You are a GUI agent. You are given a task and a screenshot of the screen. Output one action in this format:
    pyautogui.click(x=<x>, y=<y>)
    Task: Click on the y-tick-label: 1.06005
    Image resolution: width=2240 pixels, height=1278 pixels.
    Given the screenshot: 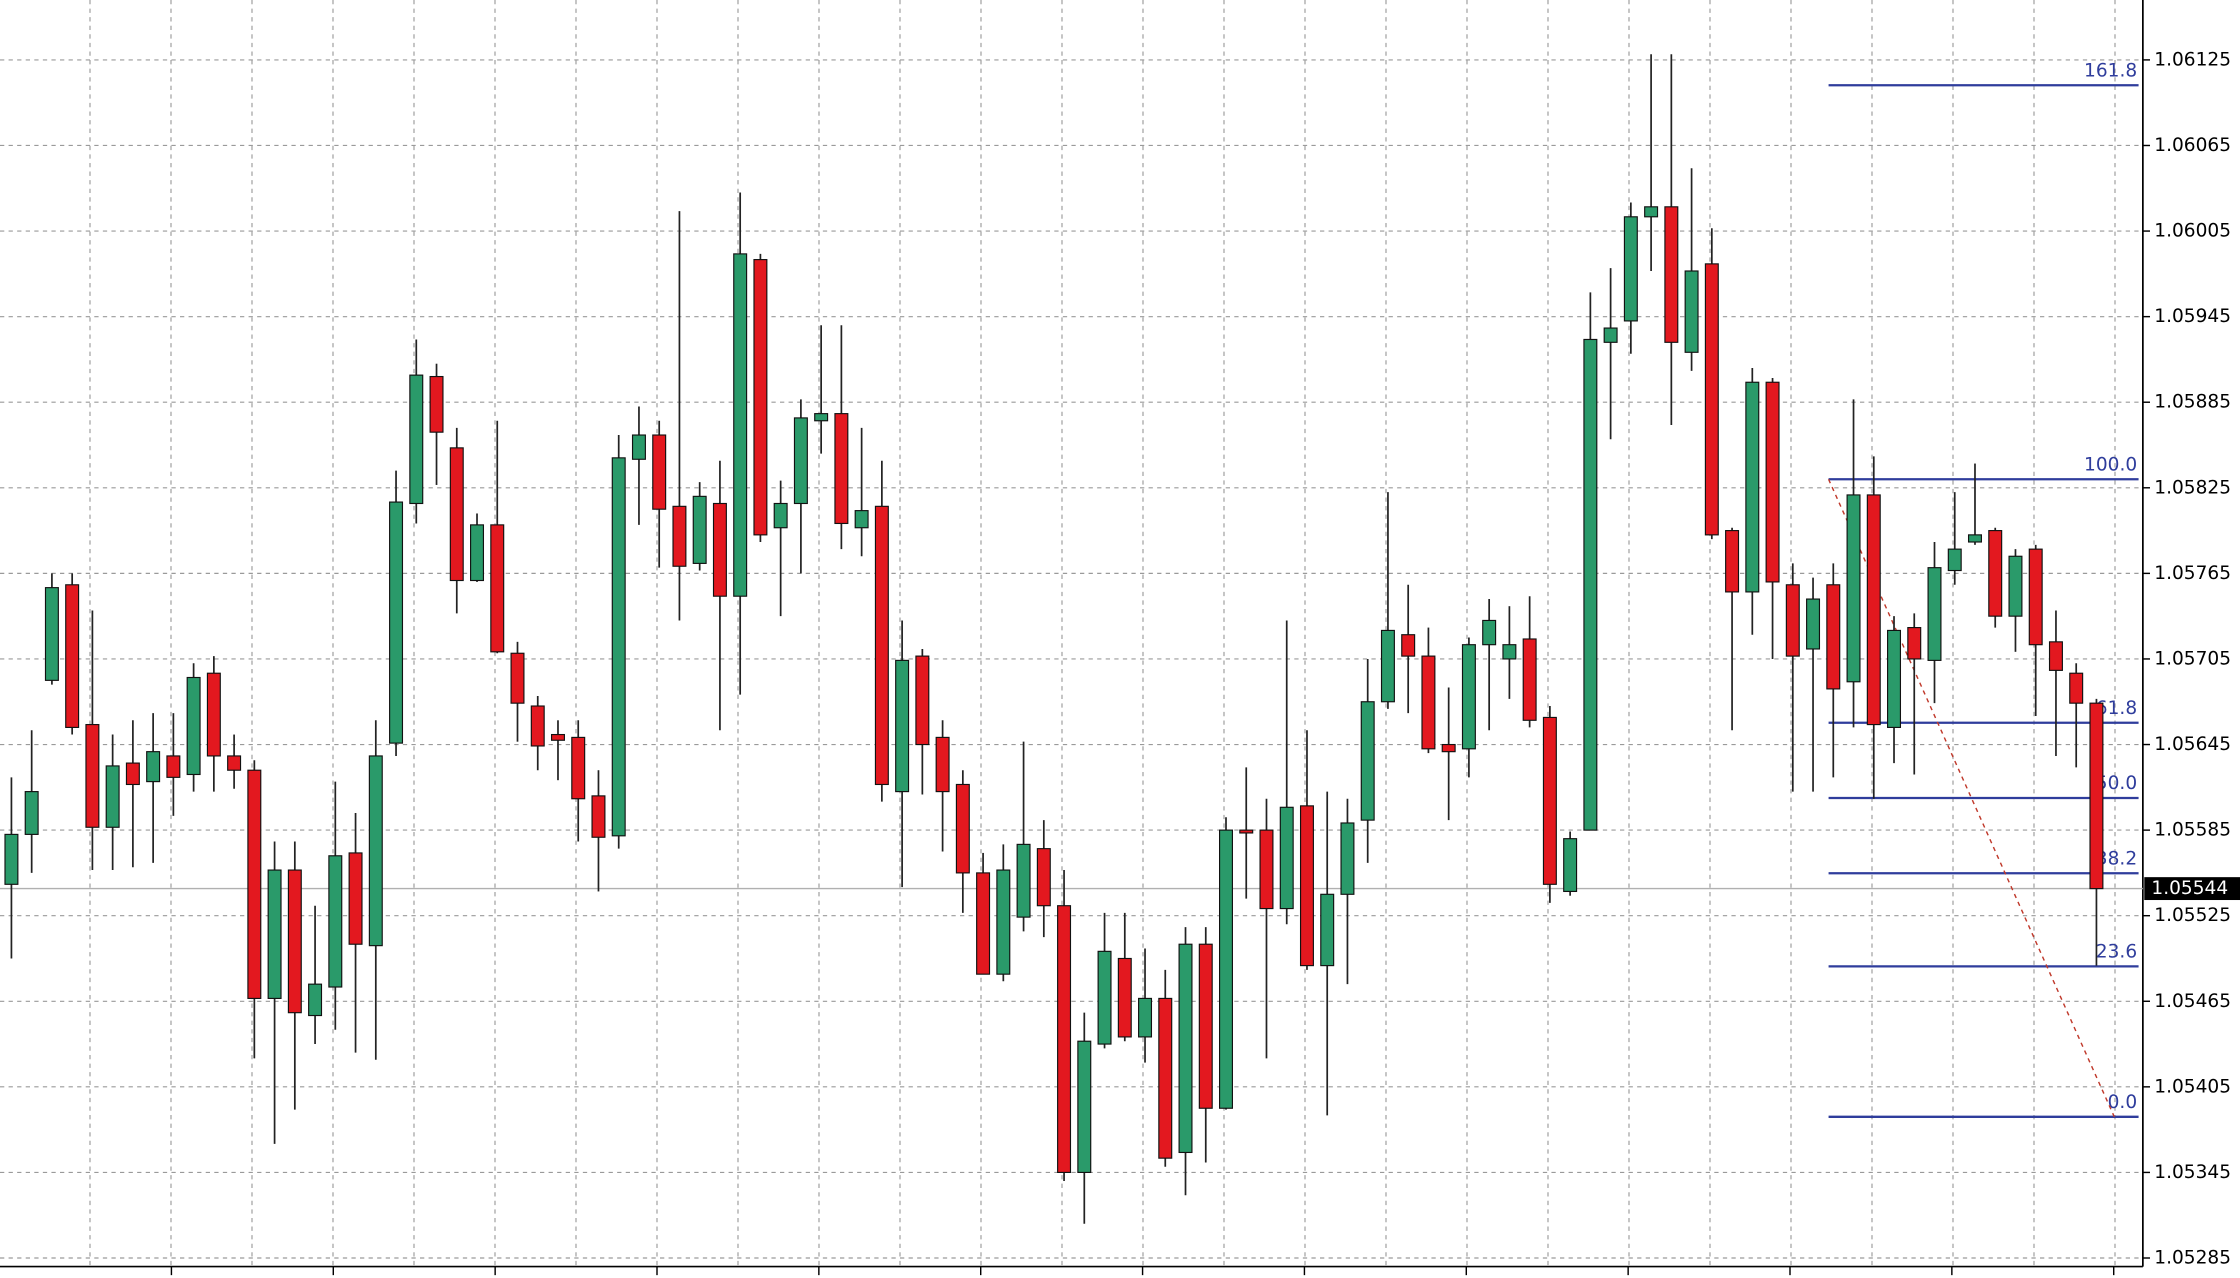 What is the action you would take?
    pyautogui.click(x=2192, y=231)
    